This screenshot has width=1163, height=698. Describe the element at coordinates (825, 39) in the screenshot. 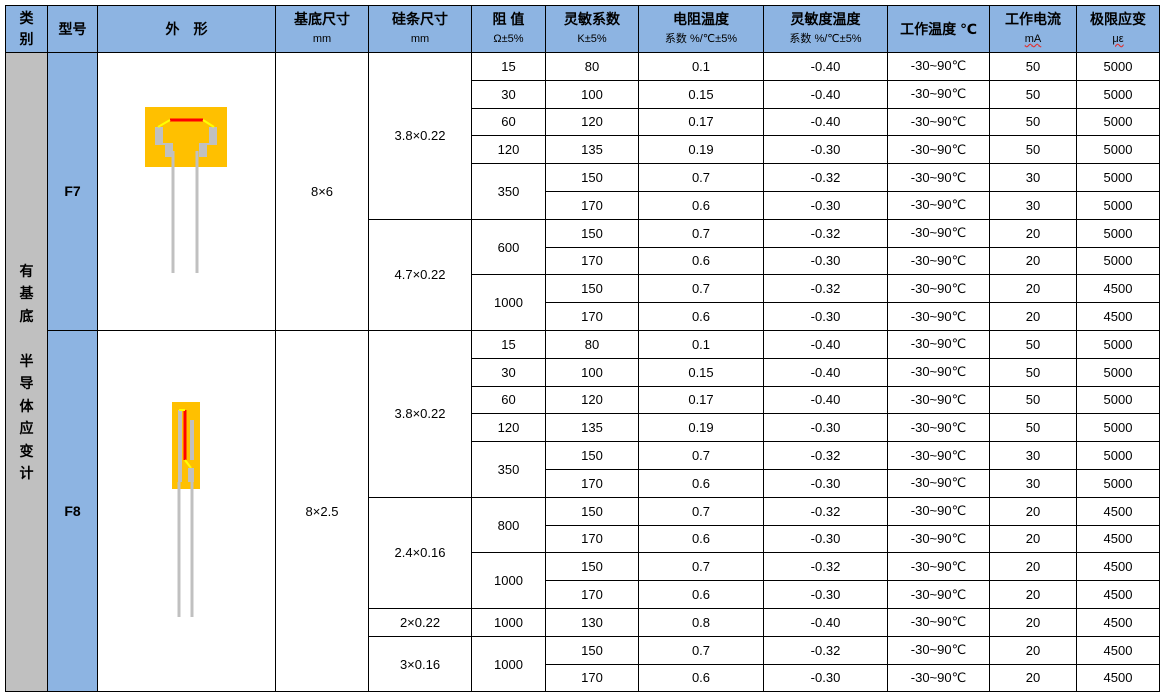

I see `header-tcs-unit: 系数 %/℃±5%` at that location.